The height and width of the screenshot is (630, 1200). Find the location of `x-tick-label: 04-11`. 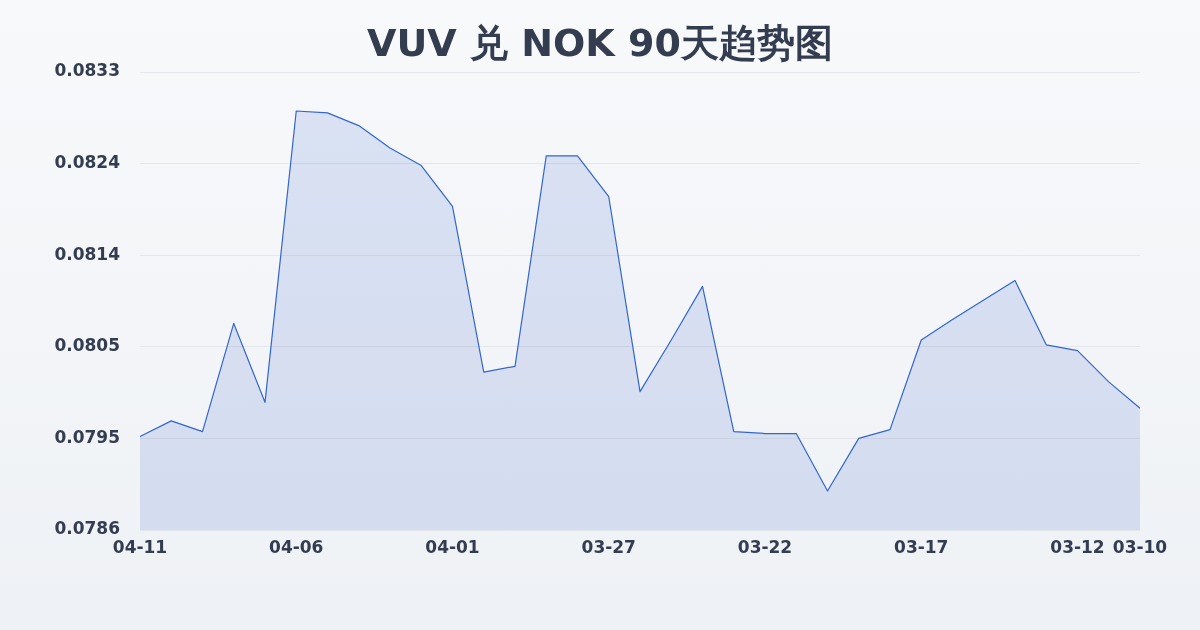

x-tick-label: 04-11 is located at coordinates (140, 546).